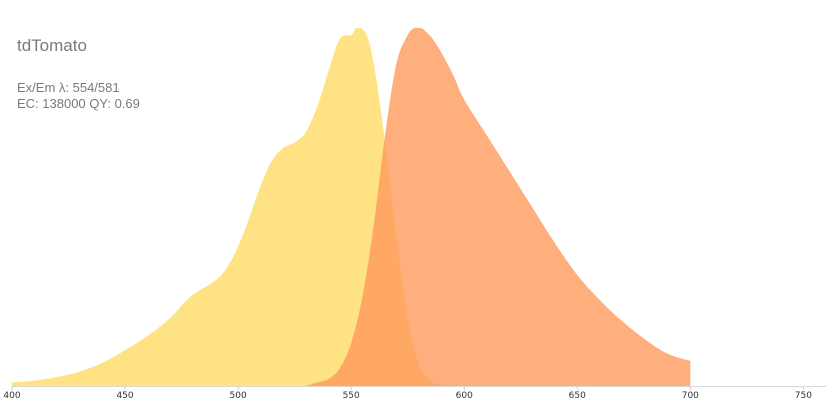  Describe the element at coordinates (124, 396) in the screenshot. I see `x-tick-label: 450` at that location.